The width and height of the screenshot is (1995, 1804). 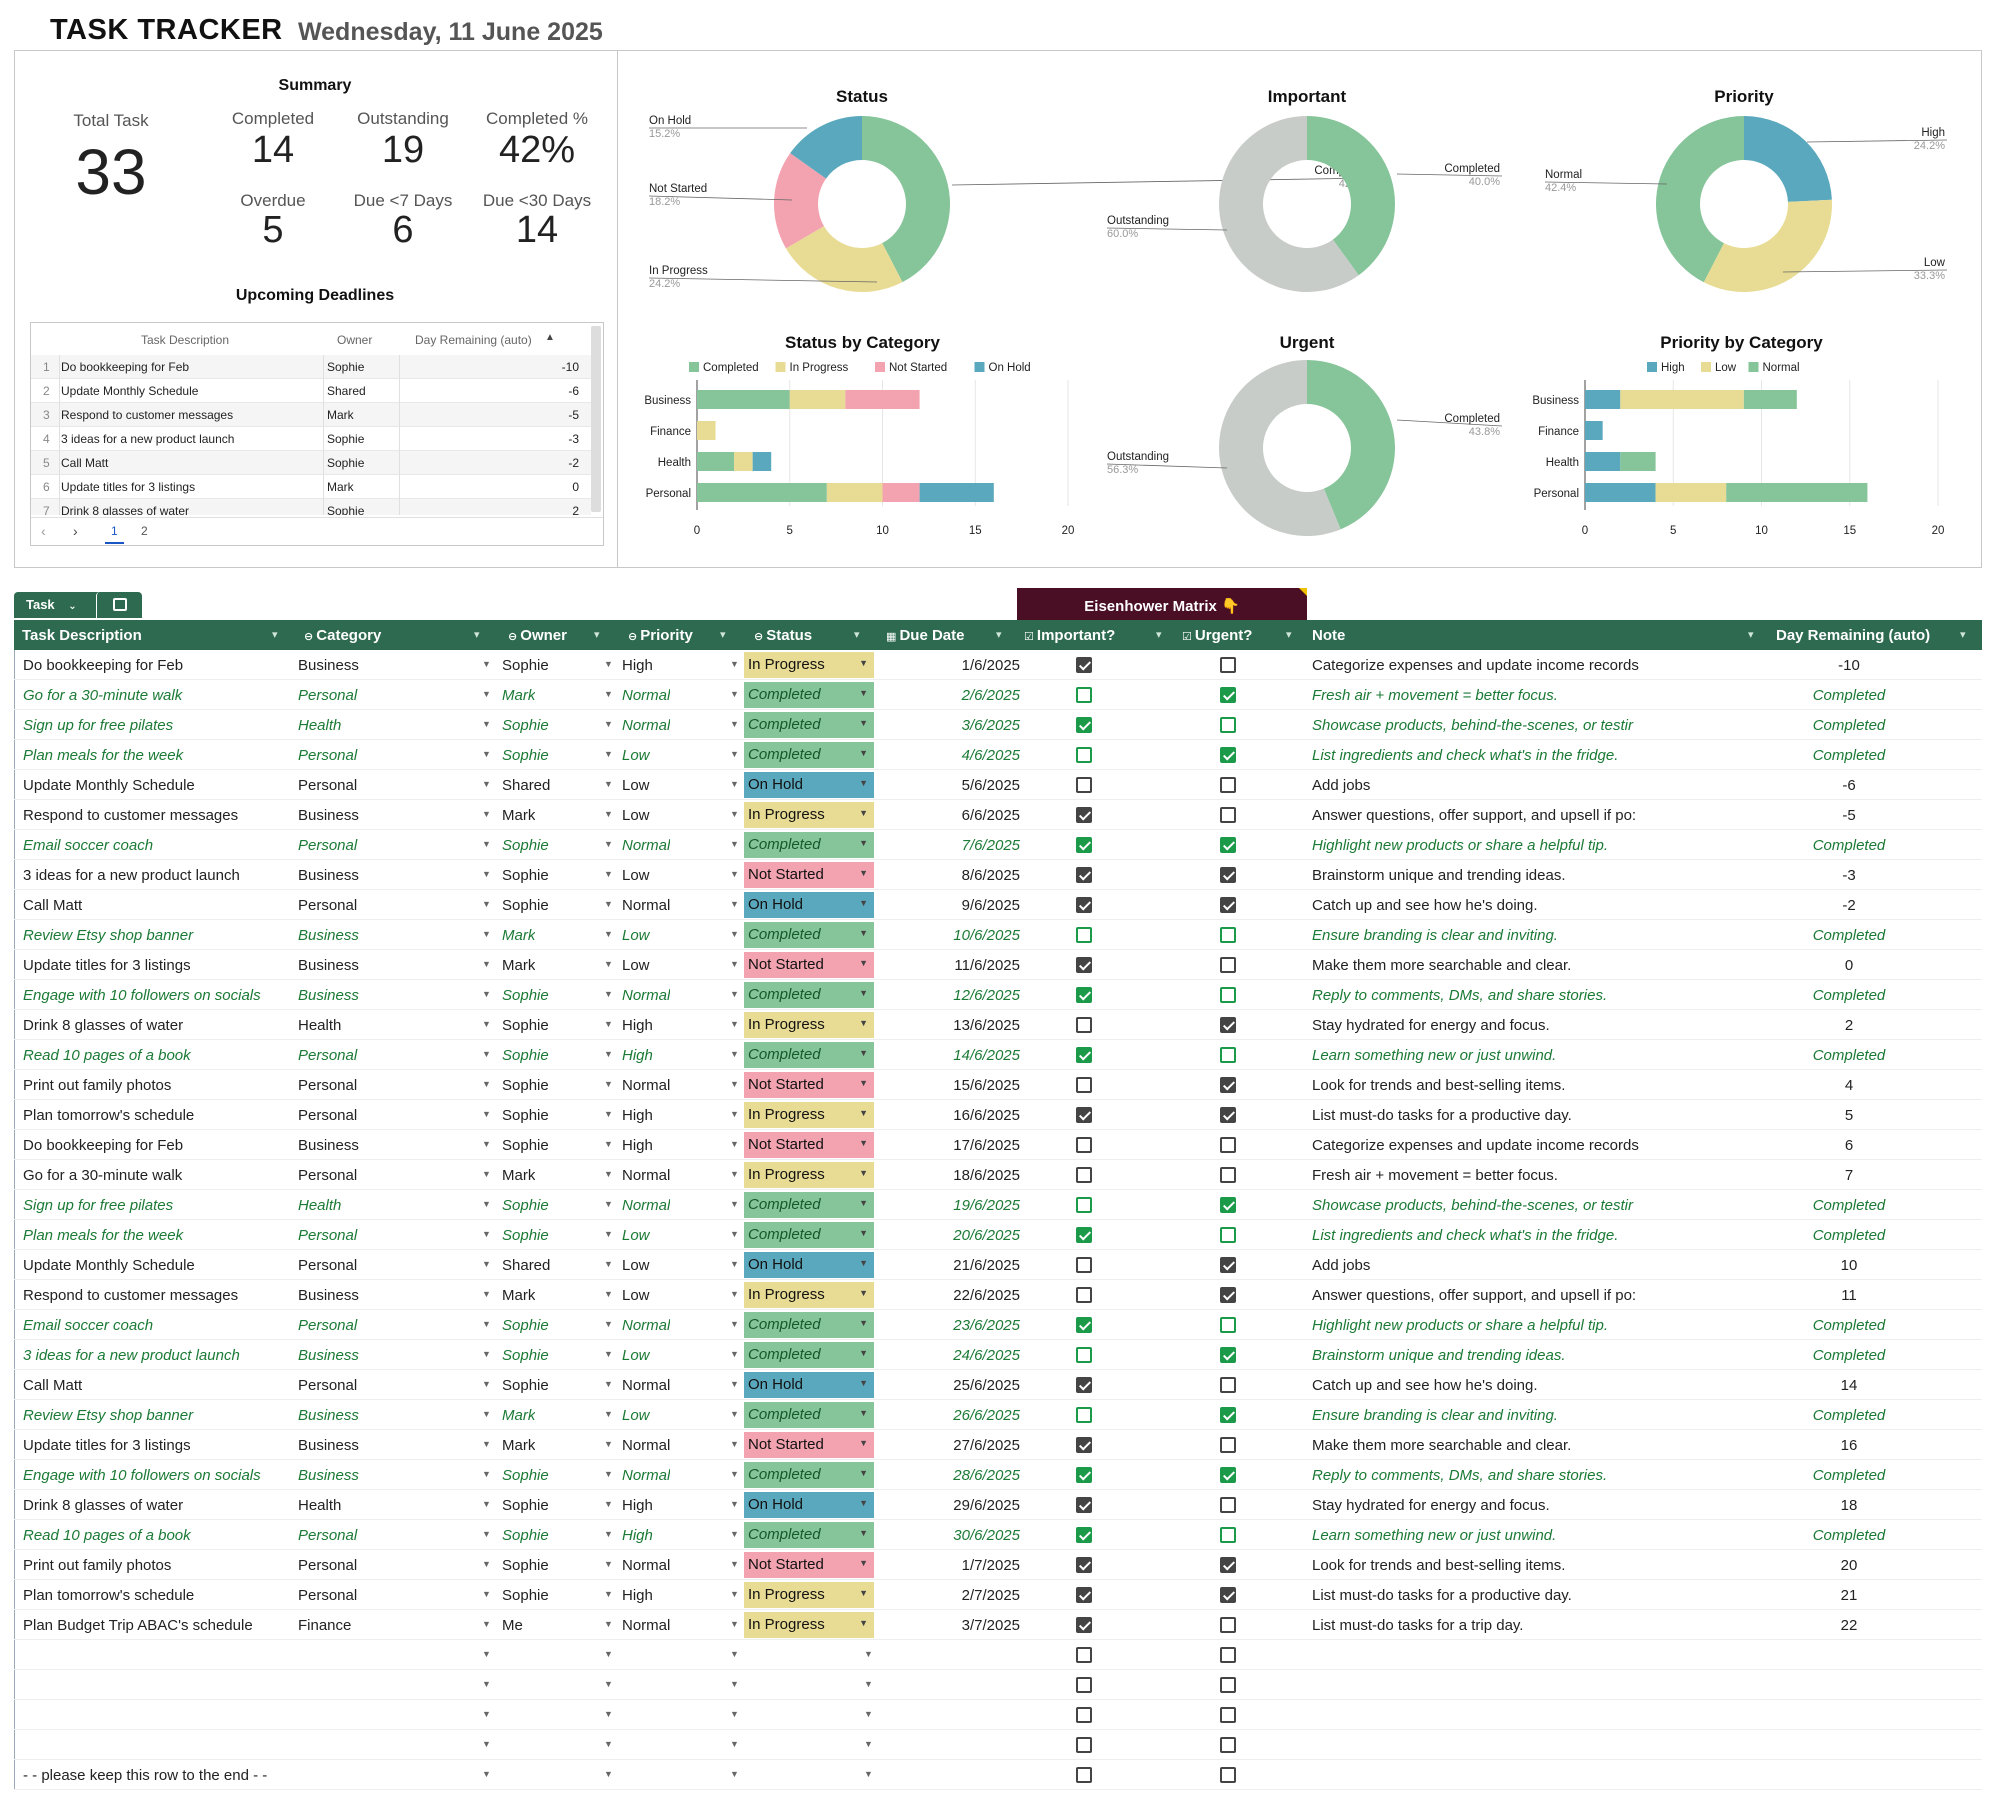 I want to click on bar-high, so click(x=1603, y=399).